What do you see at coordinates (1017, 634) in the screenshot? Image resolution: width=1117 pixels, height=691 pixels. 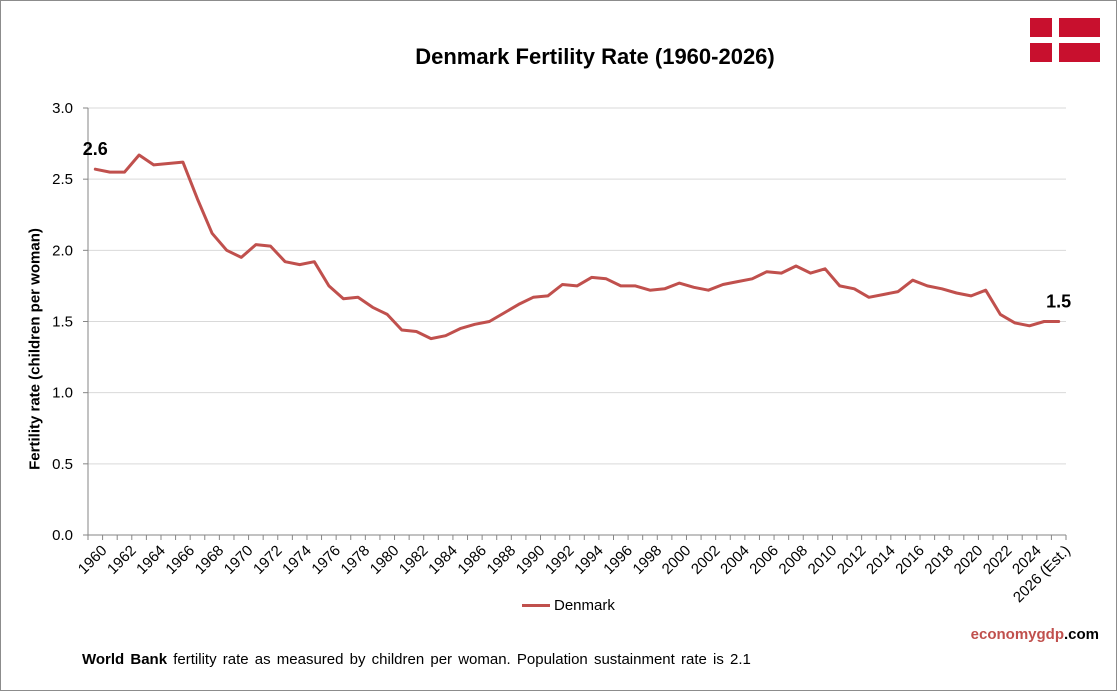 I see `brand-name: economygdp` at bounding box center [1017, 634].